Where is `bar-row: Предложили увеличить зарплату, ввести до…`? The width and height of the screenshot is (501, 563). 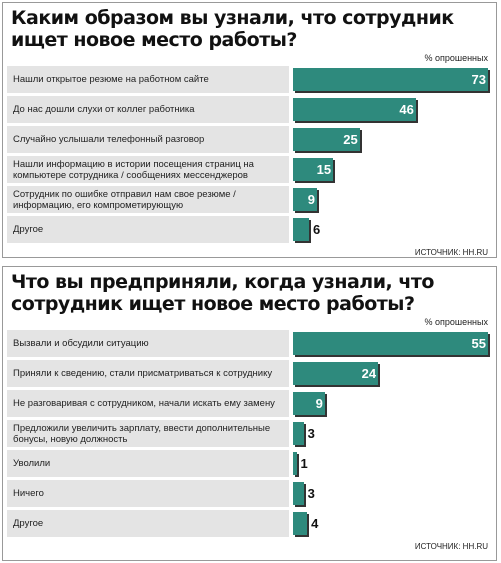
bar-row: Предложили увеличить зарплату, ввести до… is located at coordinates (249, 434).